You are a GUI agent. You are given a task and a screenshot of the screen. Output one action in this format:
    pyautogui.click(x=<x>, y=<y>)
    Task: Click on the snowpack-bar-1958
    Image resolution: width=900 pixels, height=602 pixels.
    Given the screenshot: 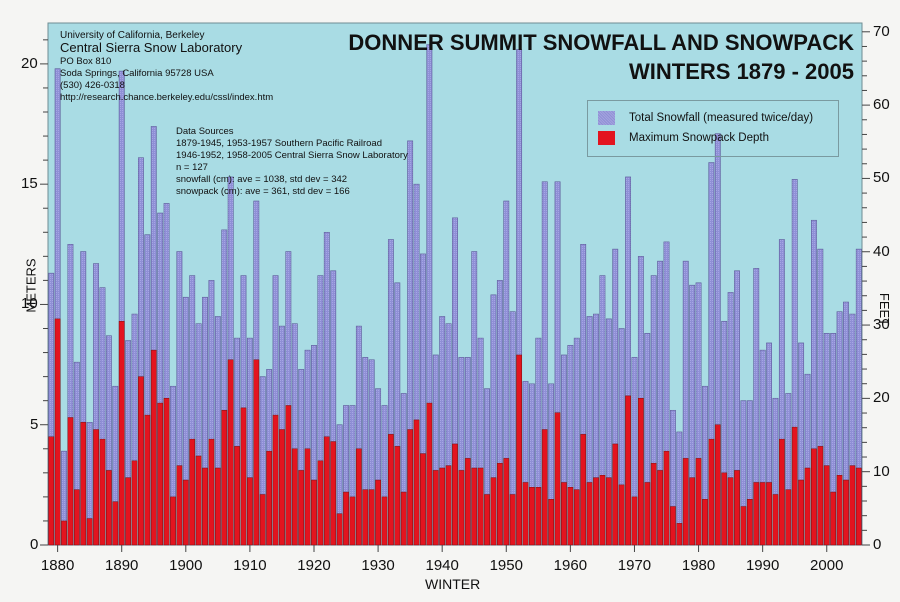 What is the action you would take?
    pyautogui.click(x=557, y=479)
    